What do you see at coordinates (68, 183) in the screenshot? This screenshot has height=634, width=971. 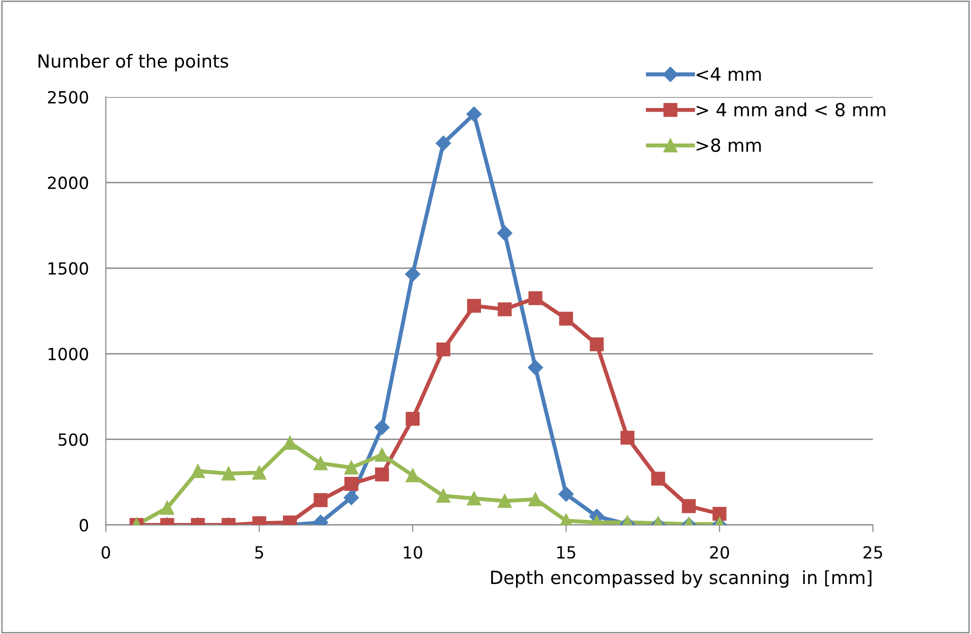 I see `y-tick-label: 2000` at bounding box center [68, 183].